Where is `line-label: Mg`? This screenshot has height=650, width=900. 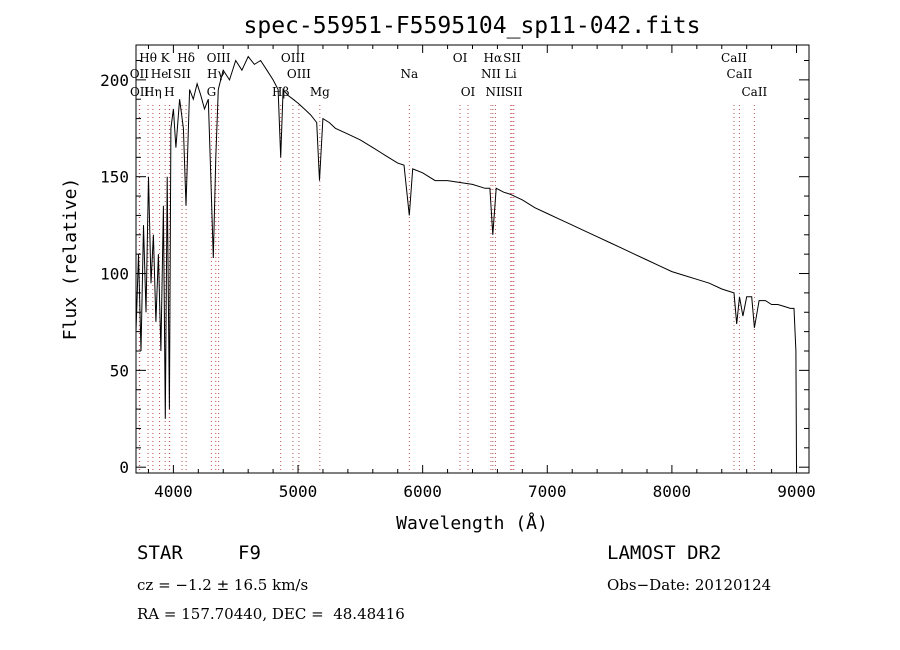
line-label: Mg is located at coordinates (320, 92).